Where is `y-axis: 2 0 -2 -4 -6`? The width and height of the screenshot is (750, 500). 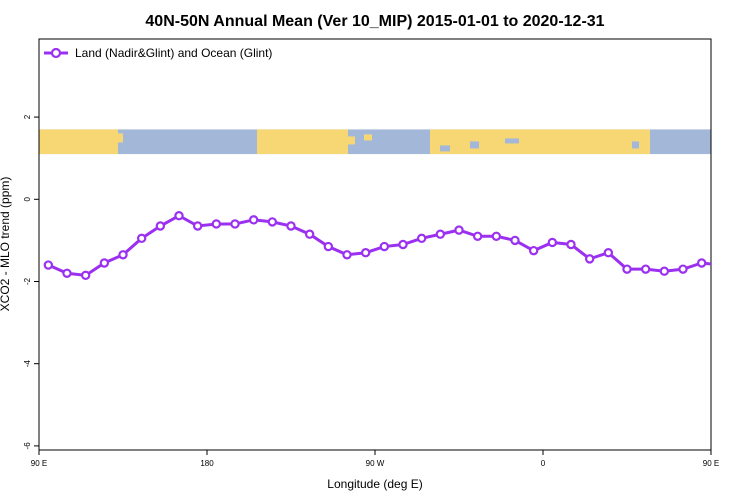
y-axis: 2 0 -2 -4 -6 is located at coordinates (31, 281).